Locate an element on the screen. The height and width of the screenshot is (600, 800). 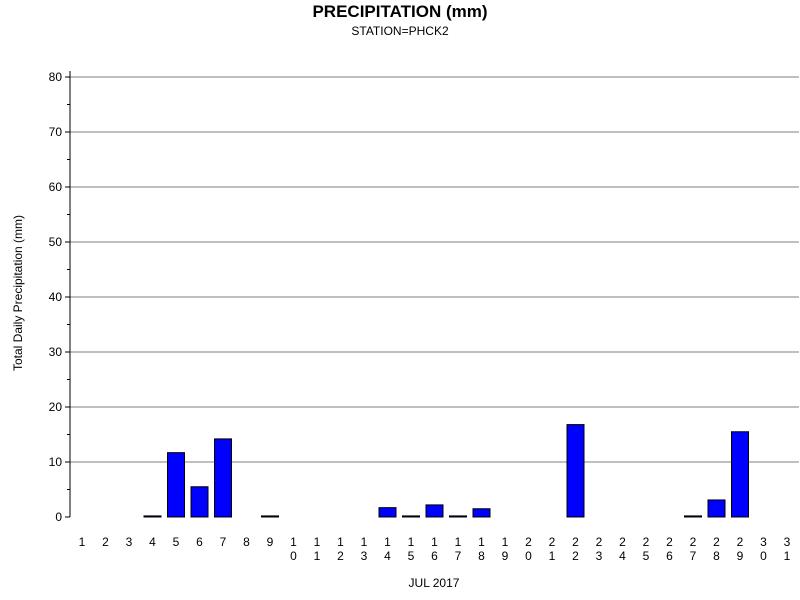
x-tick-label: 6 is located at coordinates (199, 542).